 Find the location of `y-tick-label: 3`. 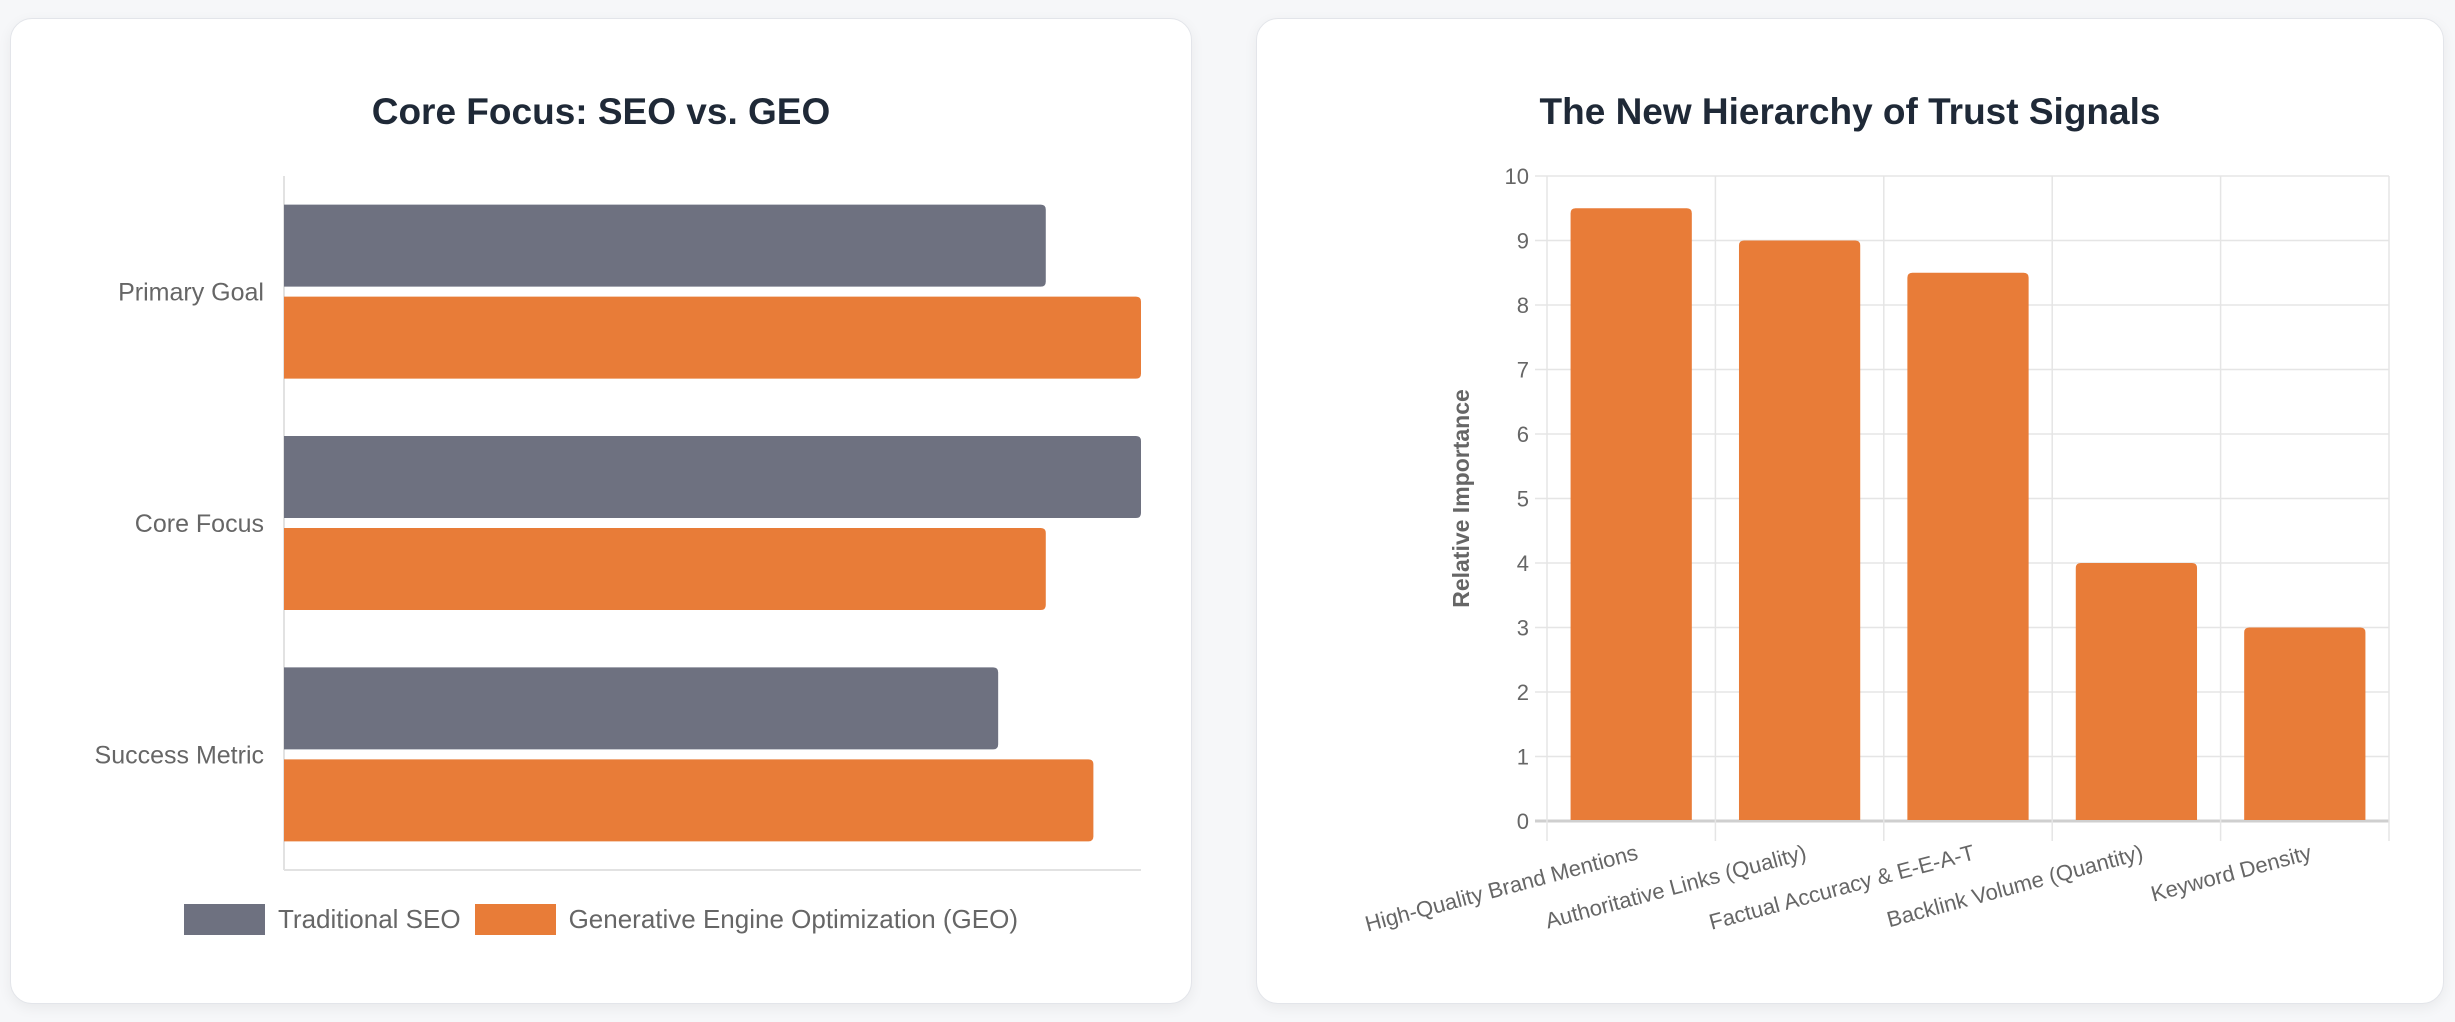

y-tick-label: 3 is located at coordinates (1523, 628).